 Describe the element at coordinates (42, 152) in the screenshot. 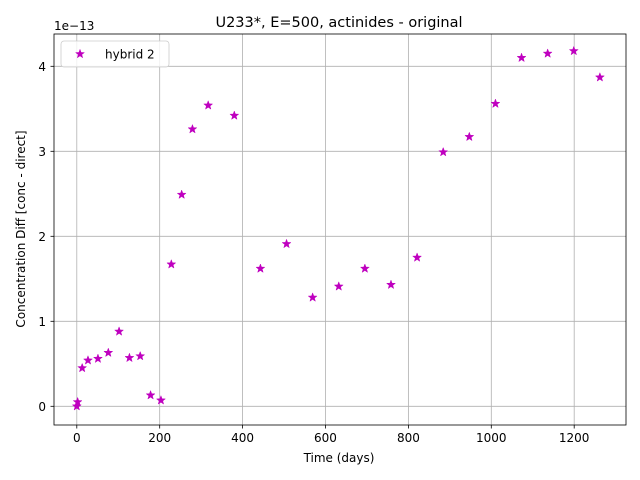

I see `y-tick-label: 3` at that location.